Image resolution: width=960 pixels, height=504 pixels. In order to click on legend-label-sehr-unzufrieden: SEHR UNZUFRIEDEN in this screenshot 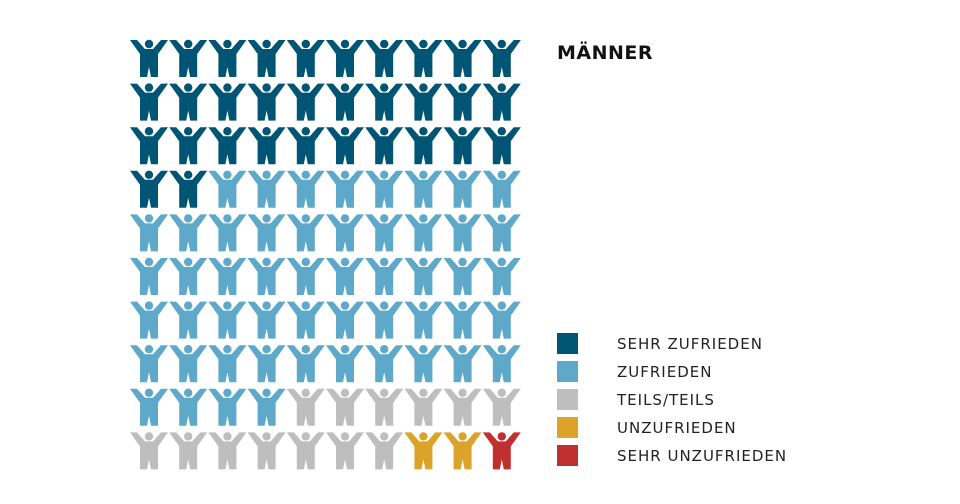, I will do `click(702, 456)`.